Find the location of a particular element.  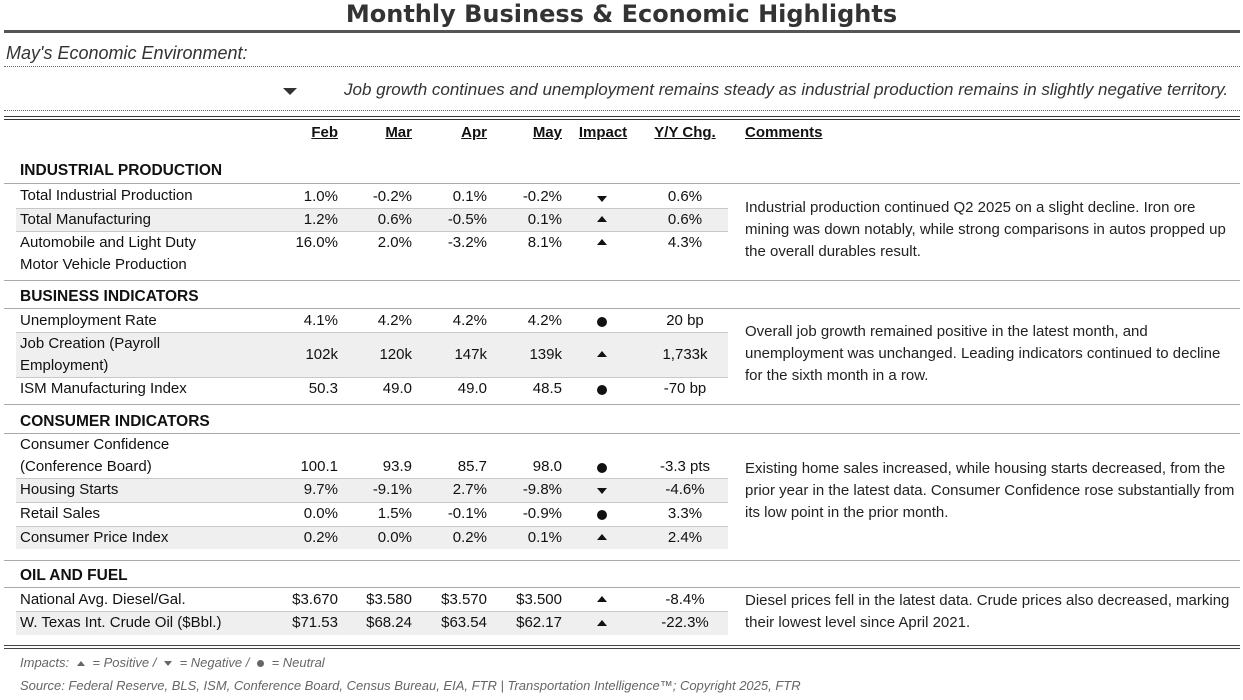

impacts-label: Impacts: is located at coordinates (45, 662).